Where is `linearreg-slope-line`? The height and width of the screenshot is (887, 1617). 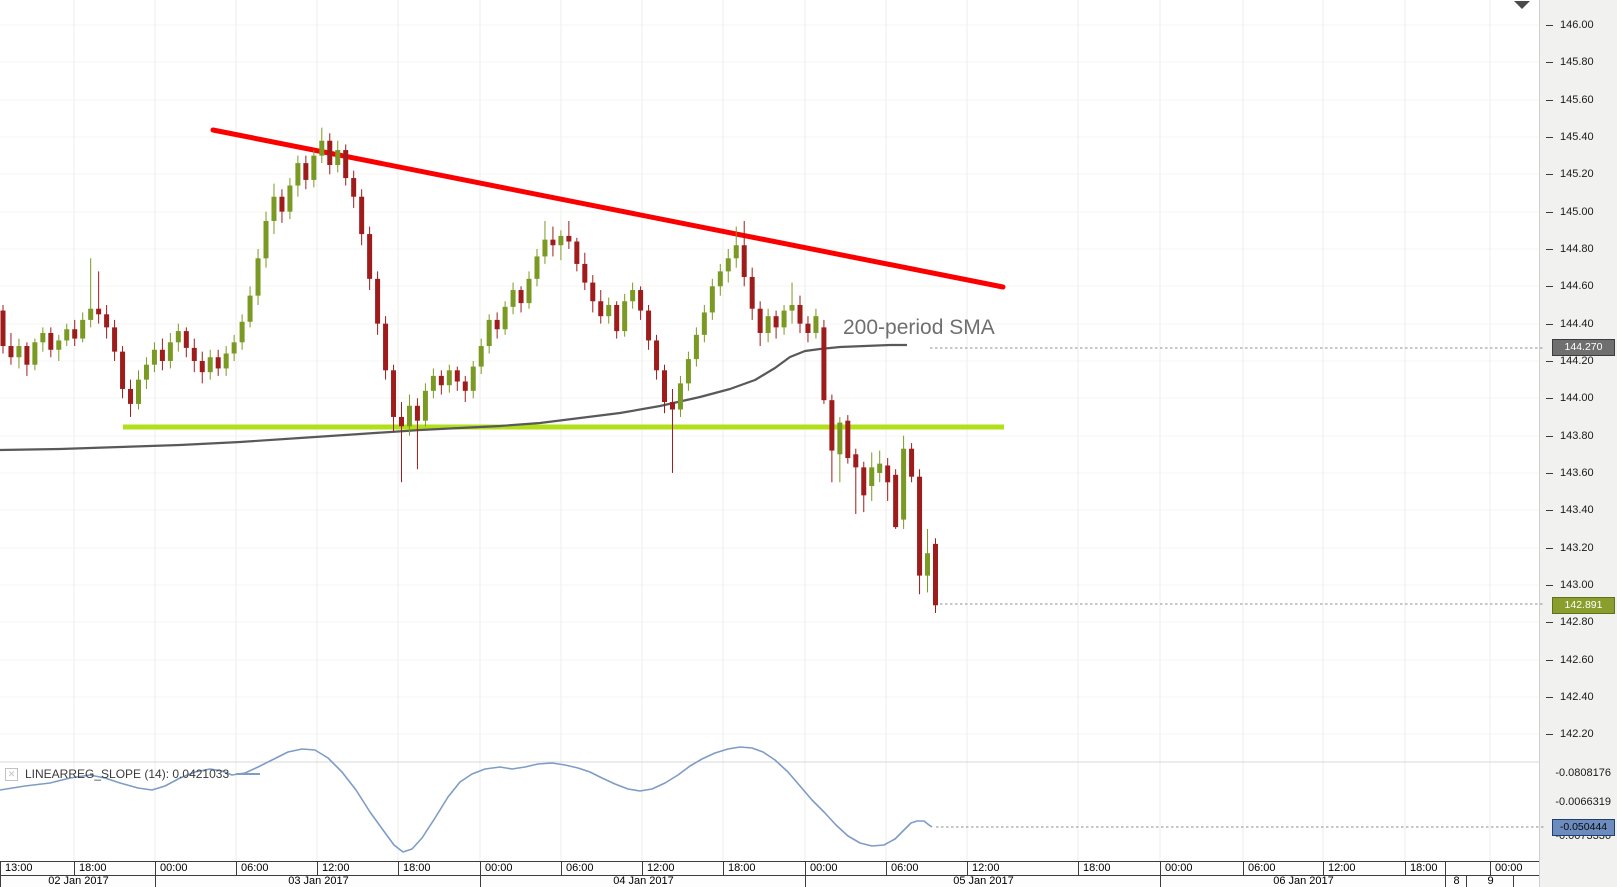 linearreg-slope-line is located at coordinates (466, 799).